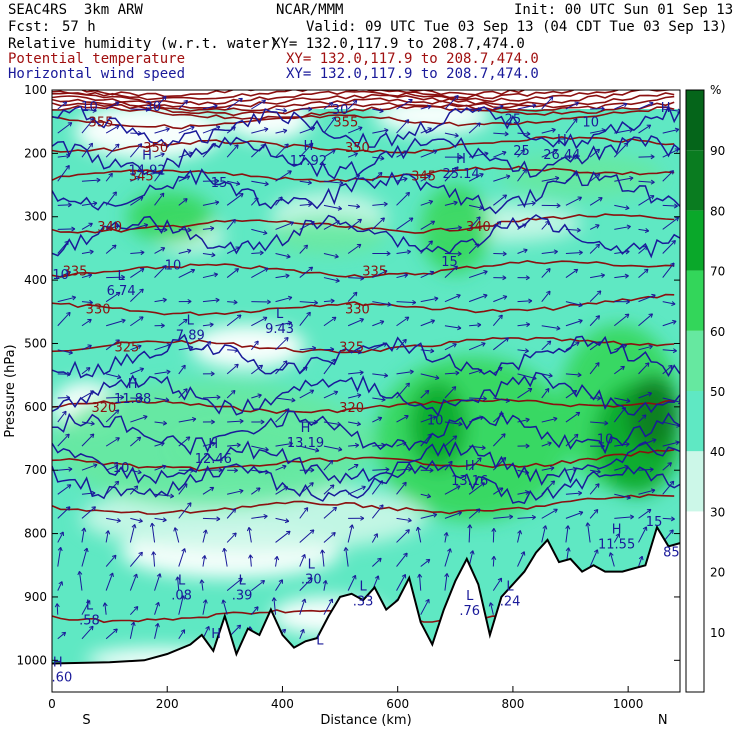  What do you see at coordinates (469, 611) in the screenshot?
I see `extremum-value: .76` at bounding box center [469, 611].